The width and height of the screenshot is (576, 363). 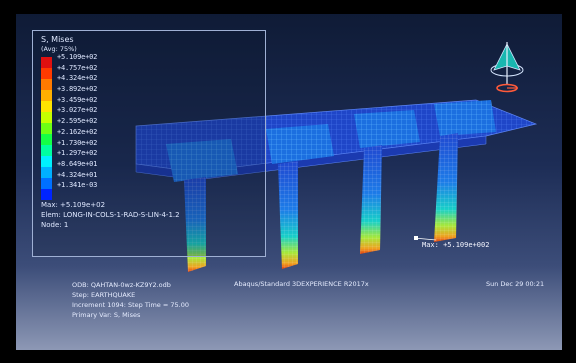 I want to click on legend-value: +4.324e+01, so click(x=77, y=174).